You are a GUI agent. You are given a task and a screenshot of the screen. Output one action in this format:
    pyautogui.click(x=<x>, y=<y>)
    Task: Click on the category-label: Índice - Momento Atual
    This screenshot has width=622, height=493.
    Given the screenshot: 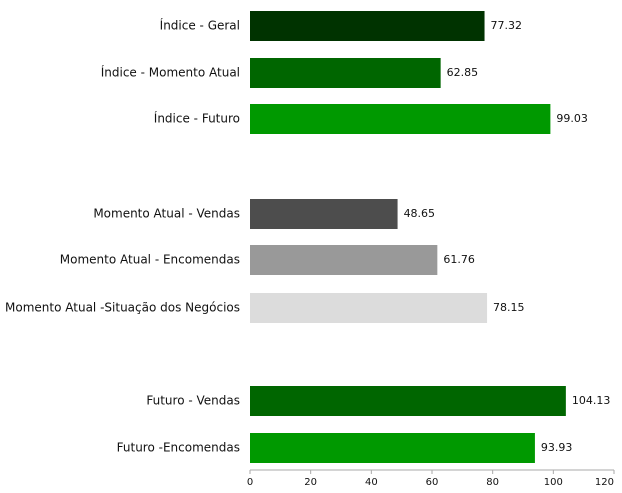 What is the action you would take?
    pyautogui.click(x=170, y=72)
    